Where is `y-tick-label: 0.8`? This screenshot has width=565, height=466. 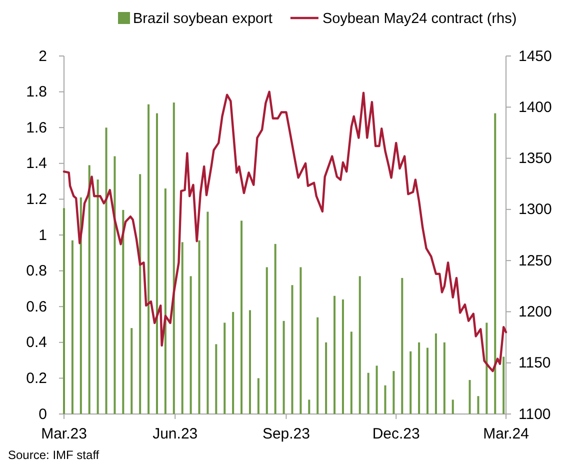 y-tick-label: 0.8 is located at coordinates (36, 271).